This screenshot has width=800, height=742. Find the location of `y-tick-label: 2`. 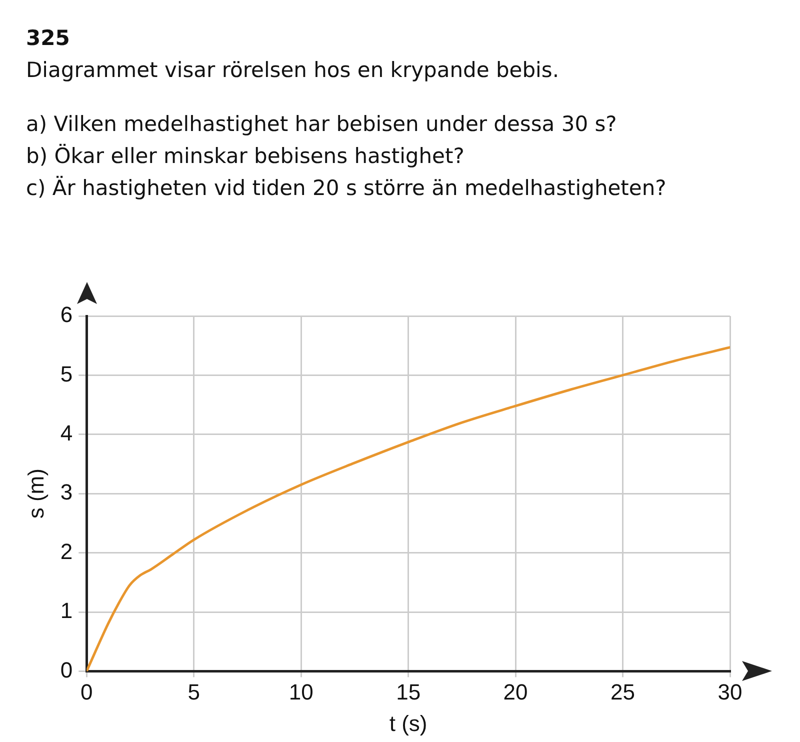

y-tick-label: 2 is located at coordinates (66, 551).